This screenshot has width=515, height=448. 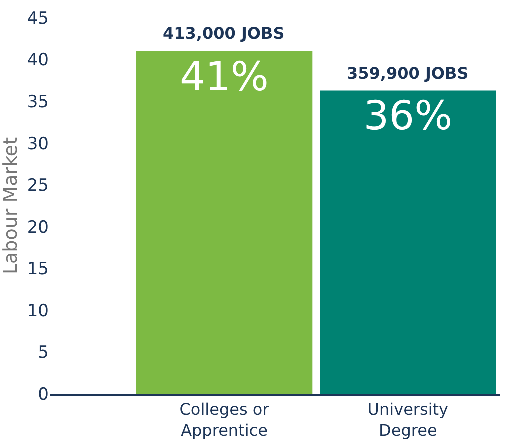 What do you see at coordinates (43, 394) in the screenshot?
I see `y-tick-label: 0` at bounding box center [43, 394].